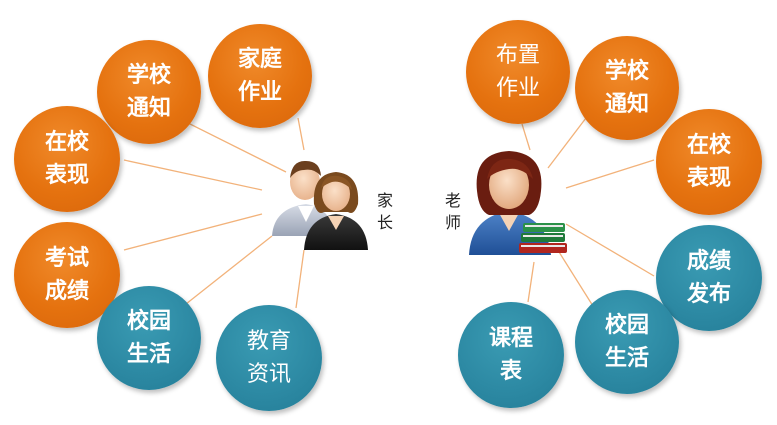 The width and height of the screenshot is (777, 425). I want to click on parent-node-school-performance: 在校 表现, so click(67, 159).